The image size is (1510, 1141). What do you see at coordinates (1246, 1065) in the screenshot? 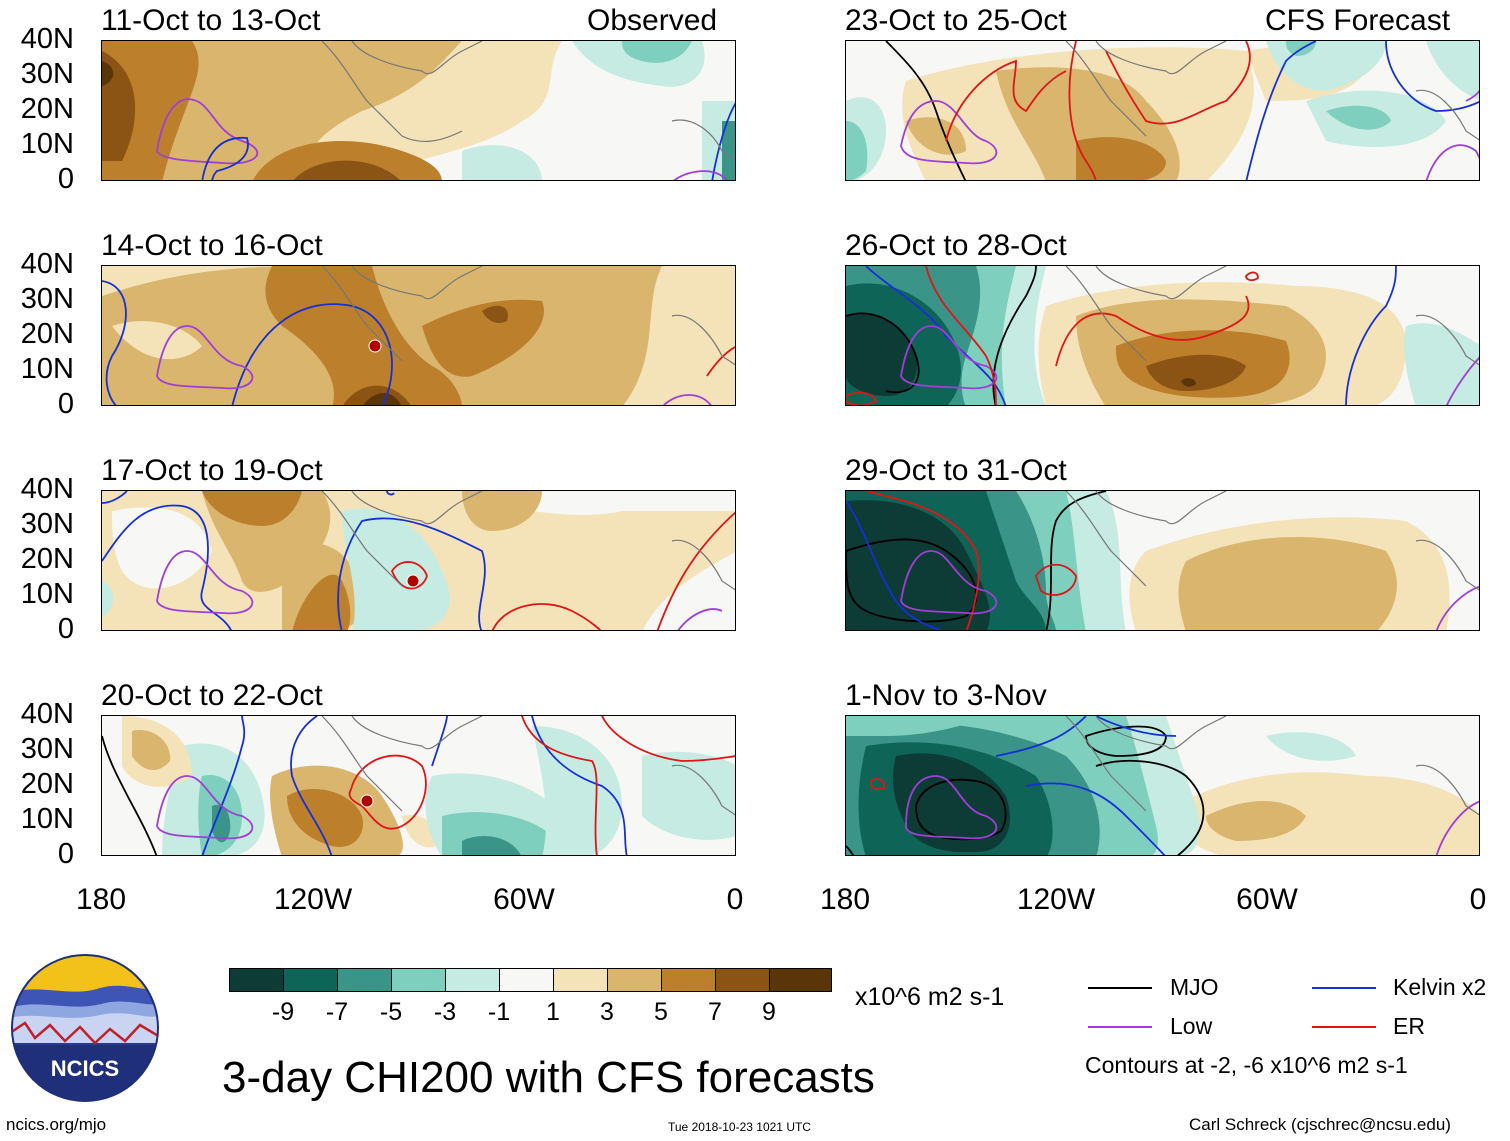
I see `contours-note: Contours at -2, -6 x10^6 m2 s-1` at bounding box center [1246, 1065].